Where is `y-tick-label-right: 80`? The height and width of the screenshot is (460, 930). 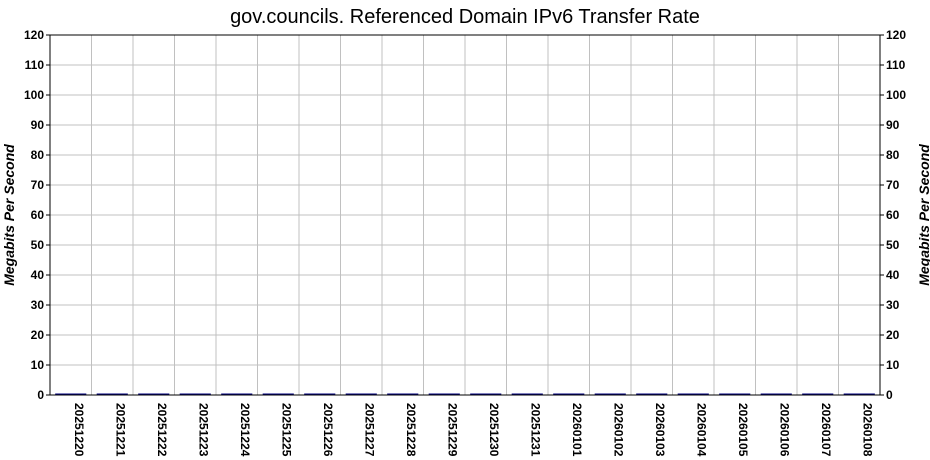
y-tick-label-right: 80 is located at coordinates (893, 155).